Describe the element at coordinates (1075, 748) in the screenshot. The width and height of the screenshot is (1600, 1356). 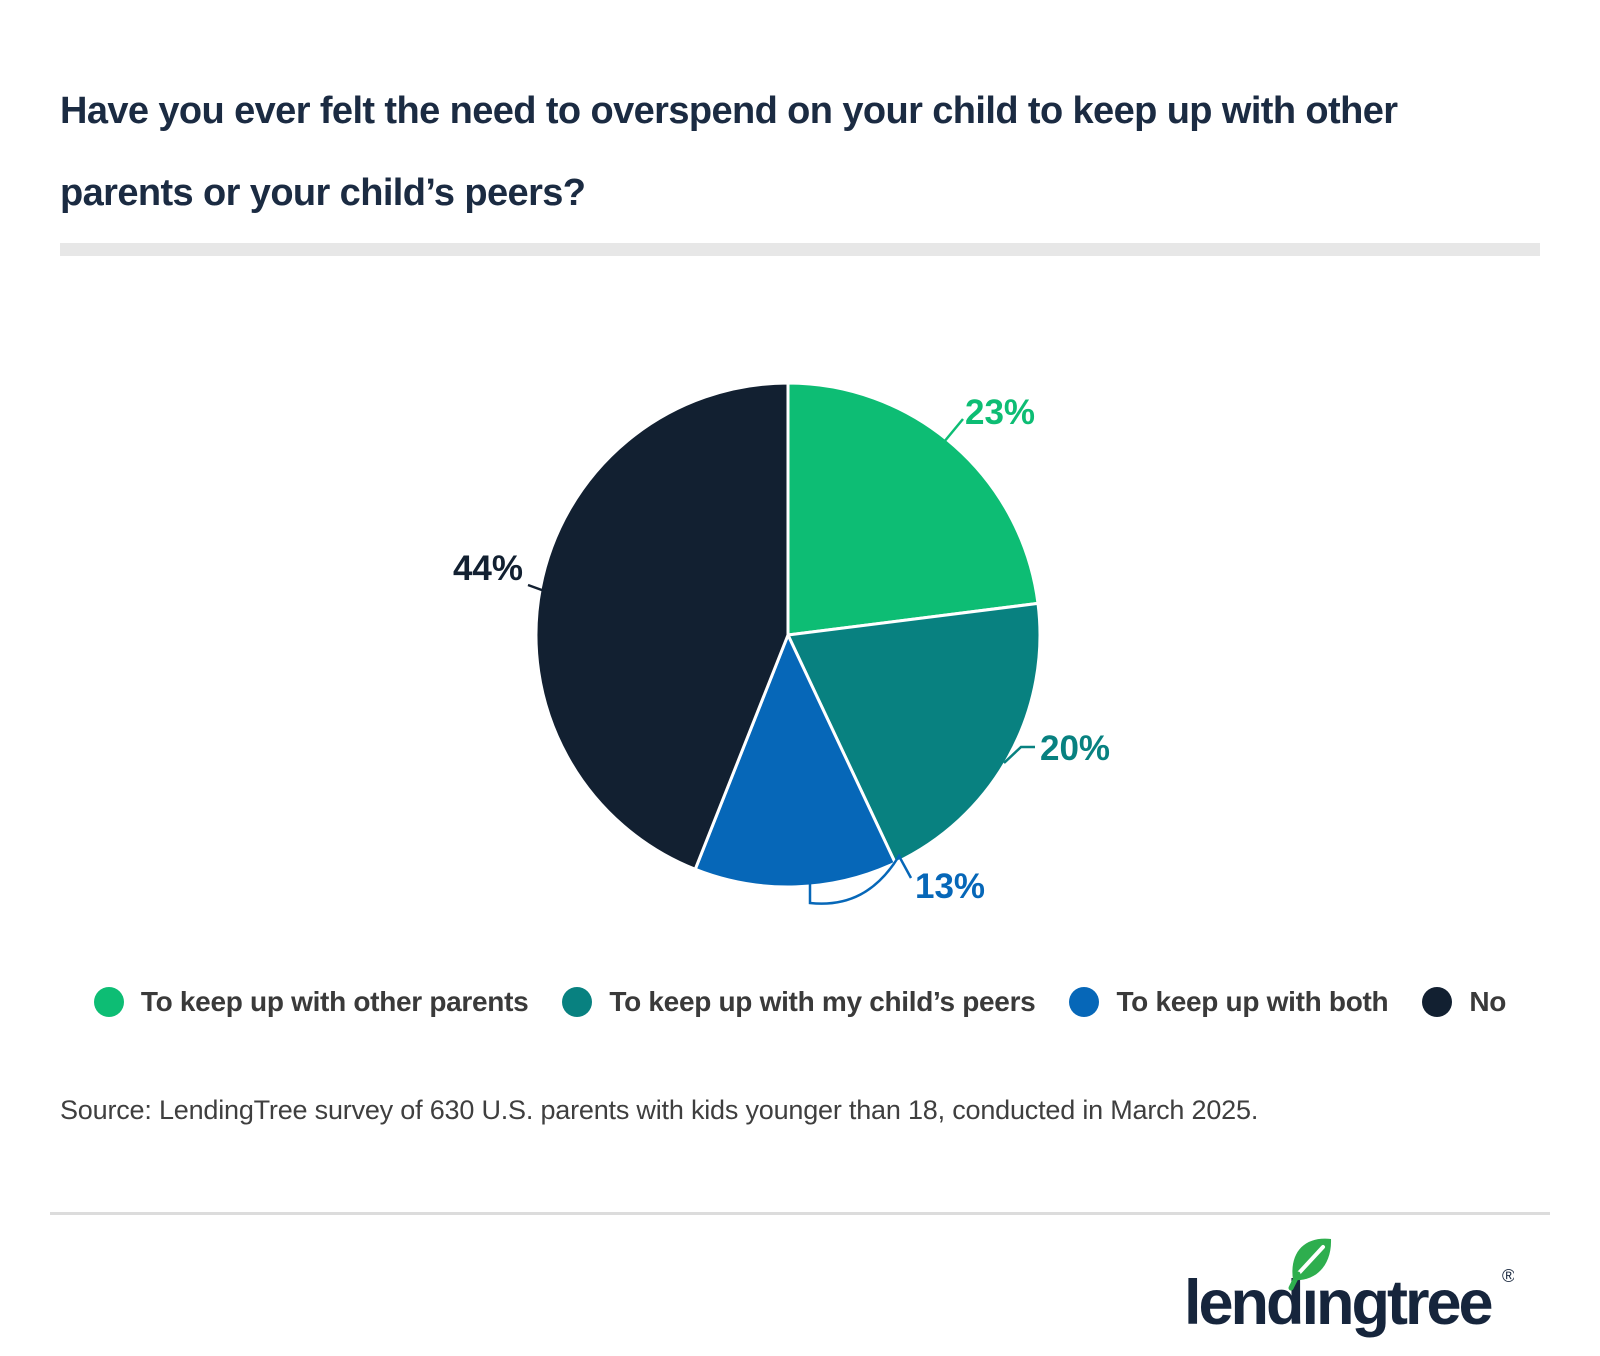
I see `pie-value-label-2: 20%` at that location.